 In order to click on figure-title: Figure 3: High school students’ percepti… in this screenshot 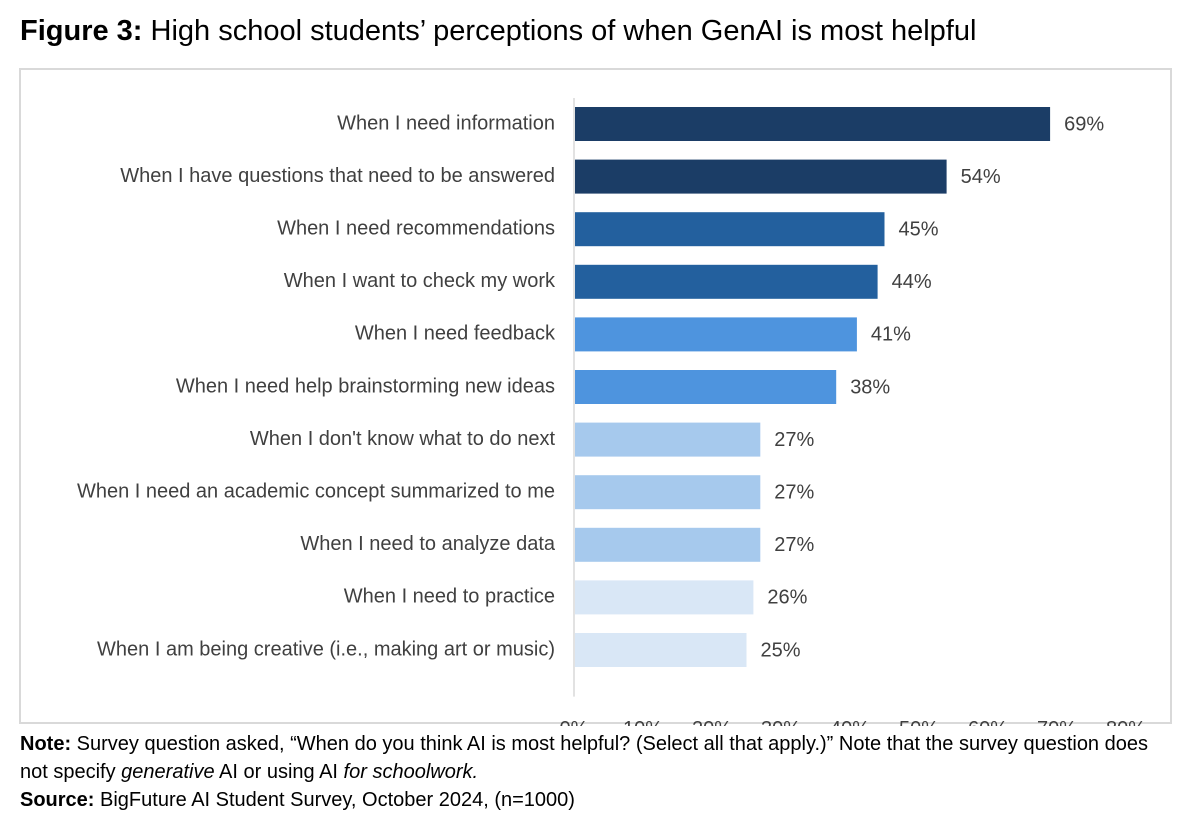, I will do `click(498, 31)`.